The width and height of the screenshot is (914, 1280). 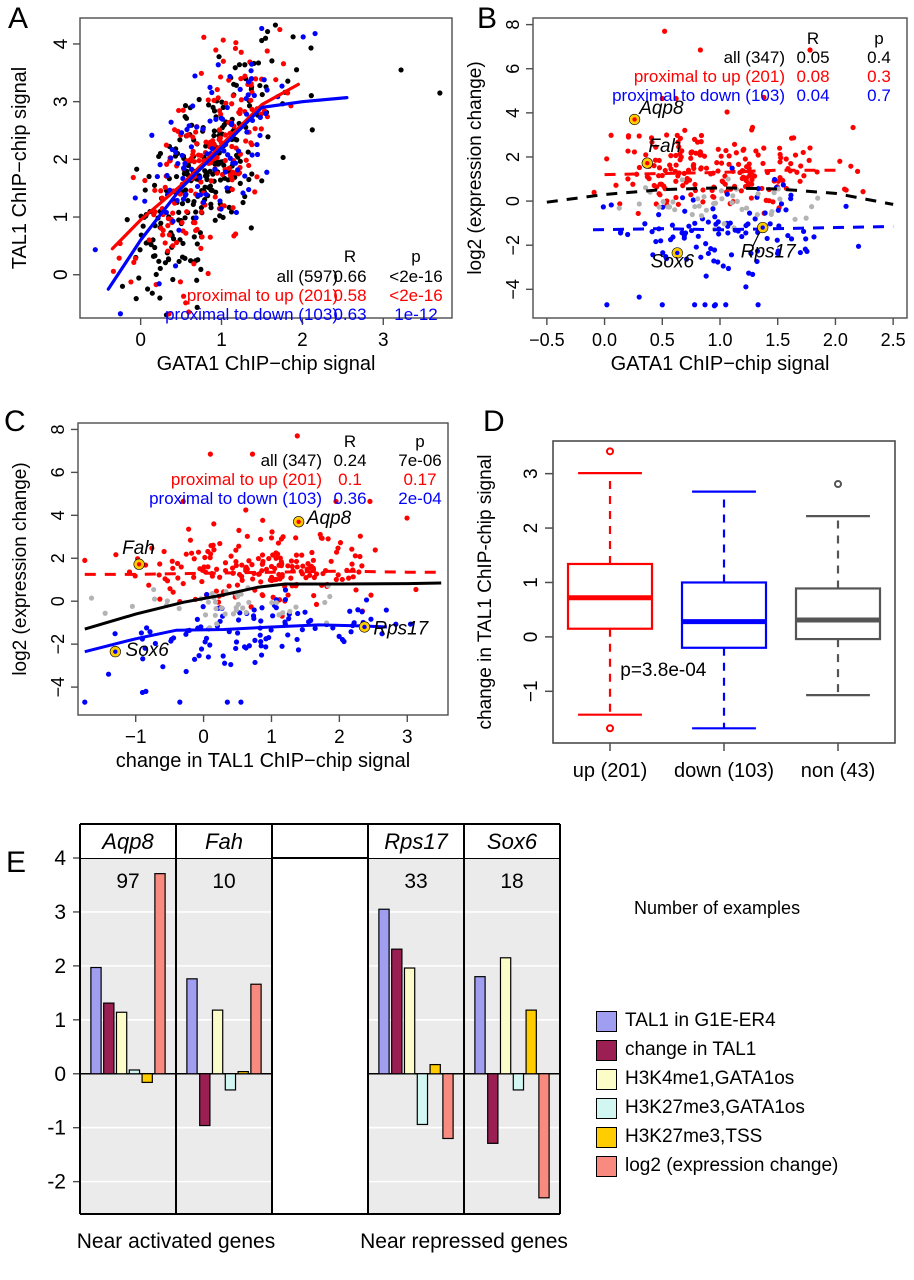 What do you see at coordinates (223, 881) in the screenshot?
I see `svg-text: 10` at bounding box center [223, 881].